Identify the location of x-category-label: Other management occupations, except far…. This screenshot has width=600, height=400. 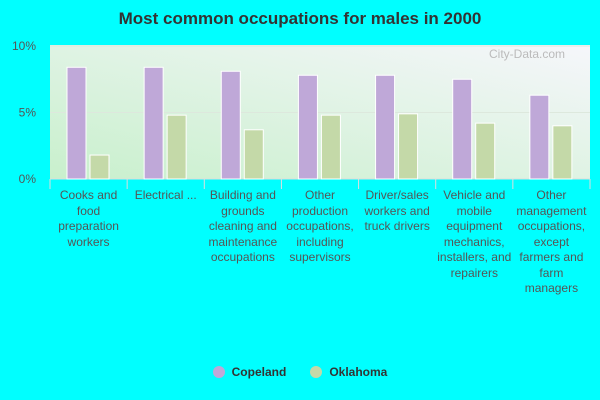
(551, 241).